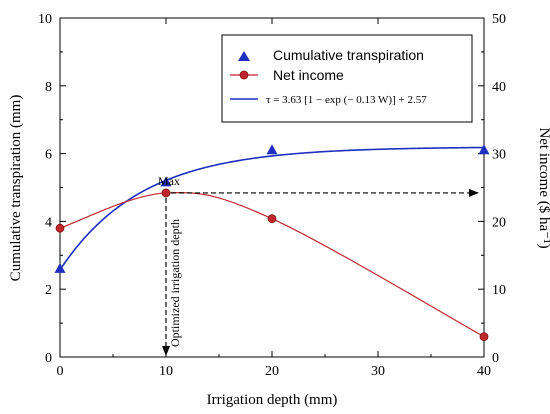 The image size is (550, 414). What do you see at coordinates (492, 189) in the screenshot?
I see `y-right-axis-ticks: 0 10 20 30 40 50` at bounding box center [492, 189].